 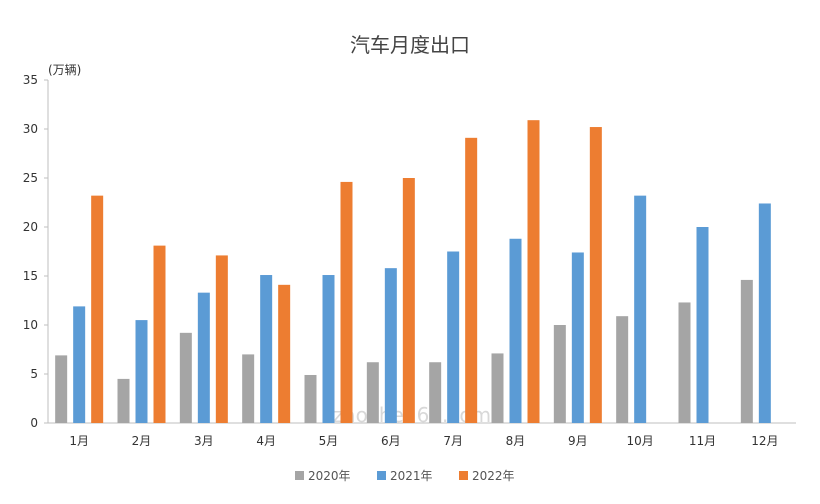 What do you see at coordinates (204, 441) in the screenshot?
I see `x-tick-label: 3月` at bounding box center [204, 441].